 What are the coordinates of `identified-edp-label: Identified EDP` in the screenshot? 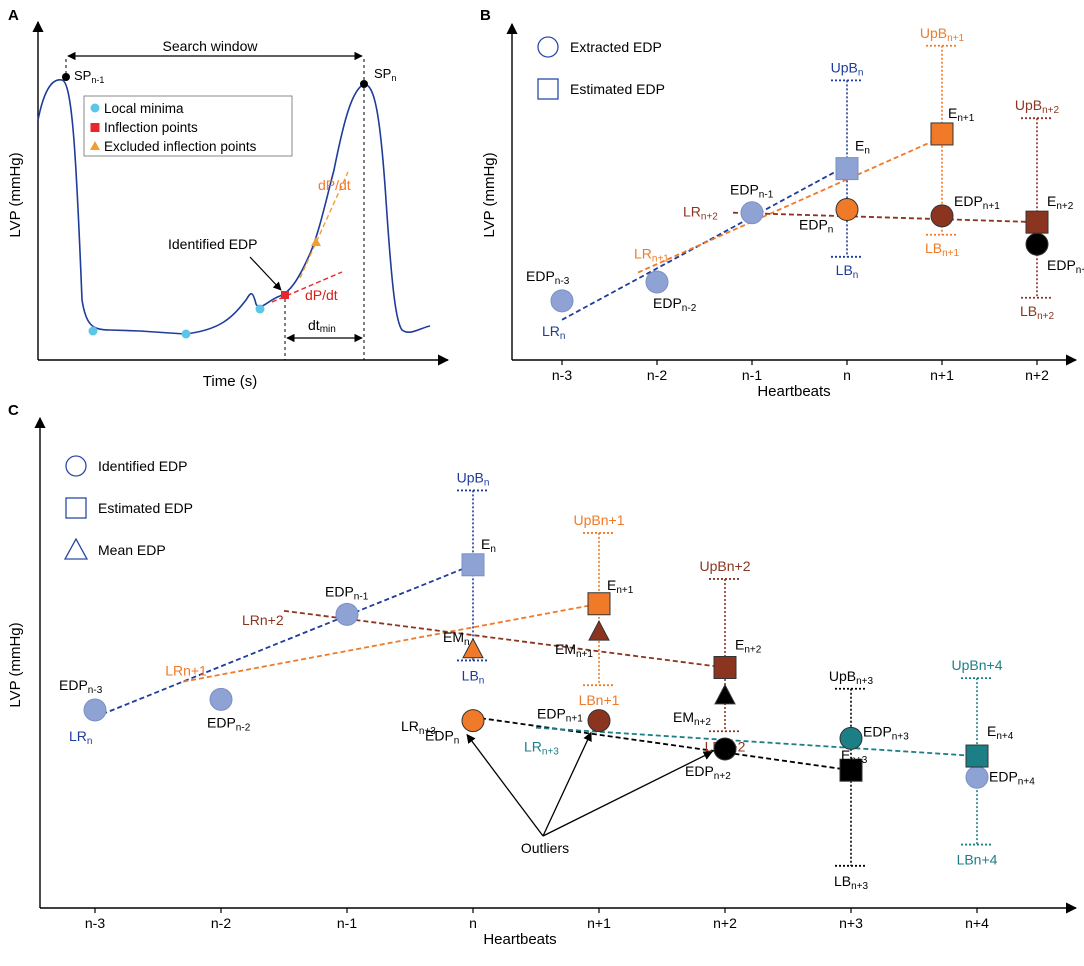 It's located at (213, 244).